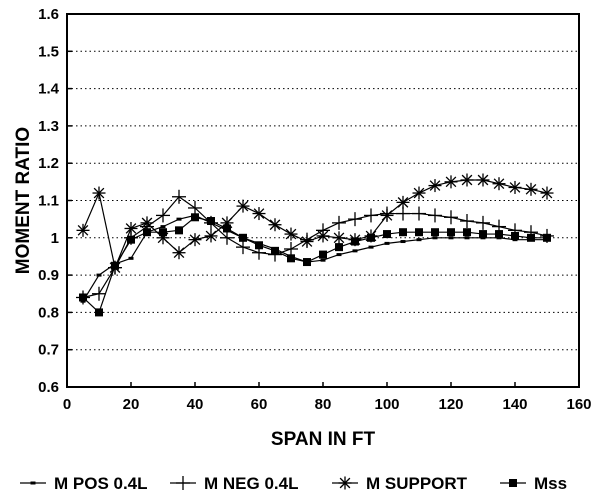  I want to click on x-tick-label: 160, so click(578, 404).